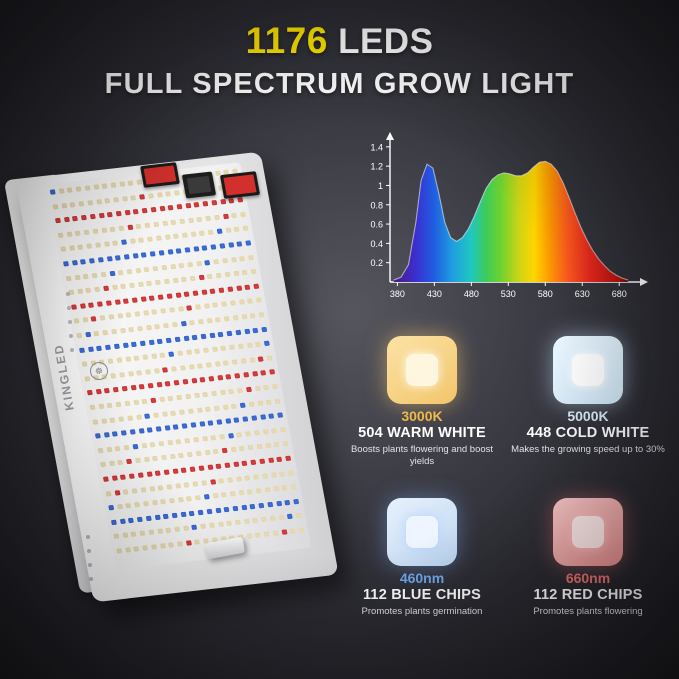 The width and height of the screenshot is (679, 679). What do you see at coordinates (422, 370) in the screenshot?
I see `warm-white-chip-icon` at bounding box center [422, 370].